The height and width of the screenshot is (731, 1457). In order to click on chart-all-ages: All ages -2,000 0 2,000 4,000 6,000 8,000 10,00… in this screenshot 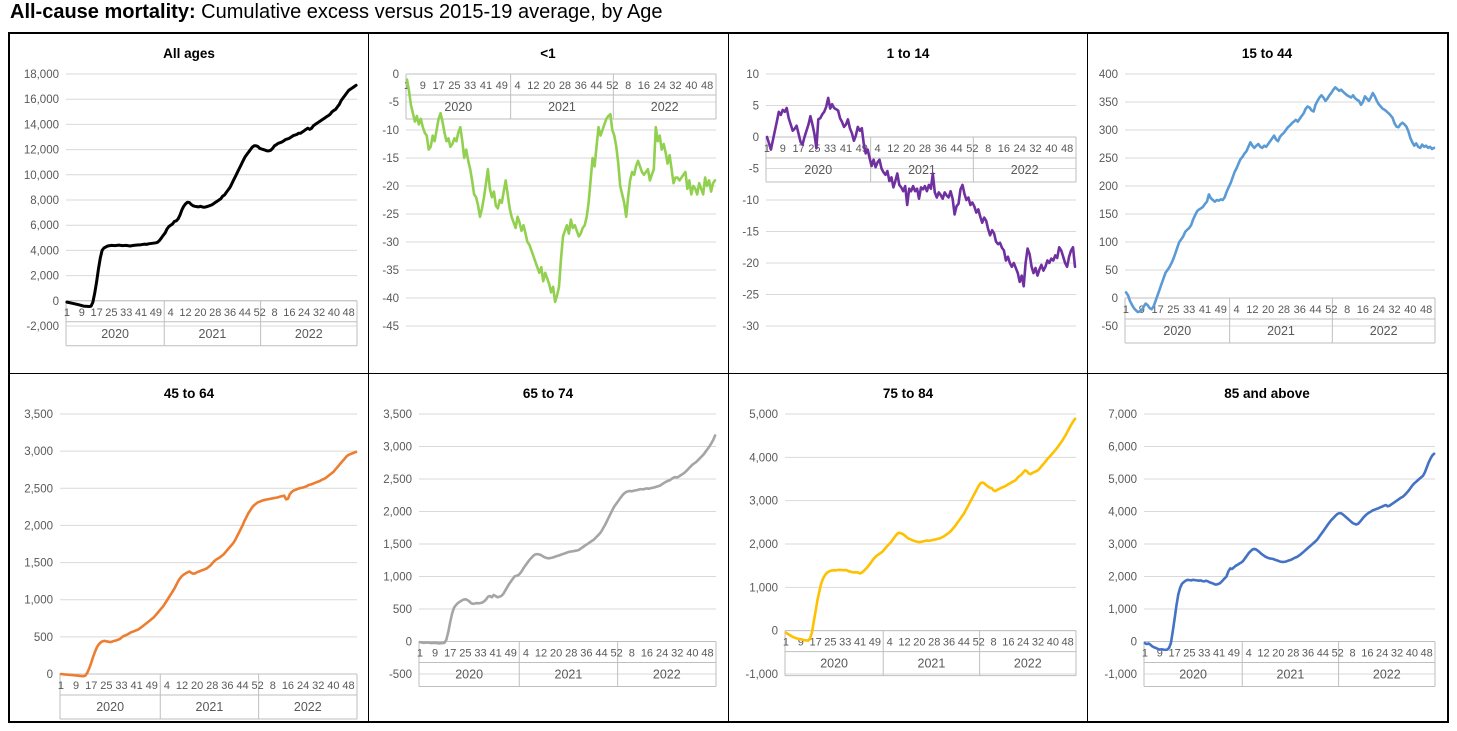, I will do `click(191, 196)`.